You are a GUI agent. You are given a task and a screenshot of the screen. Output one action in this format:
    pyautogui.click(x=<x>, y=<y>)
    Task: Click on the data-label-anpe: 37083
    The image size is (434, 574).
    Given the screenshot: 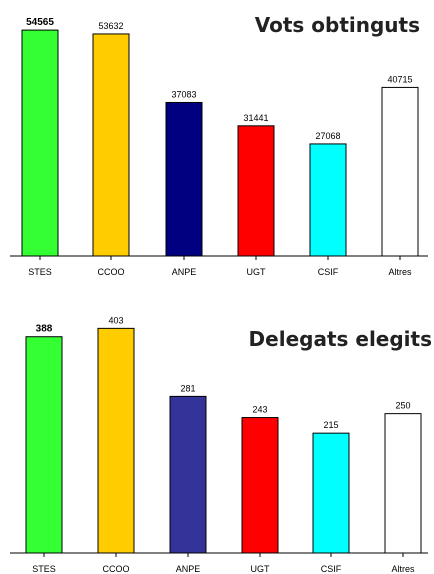 What is the action you would take?
    pyautogui.click(x=183, y=94)
    